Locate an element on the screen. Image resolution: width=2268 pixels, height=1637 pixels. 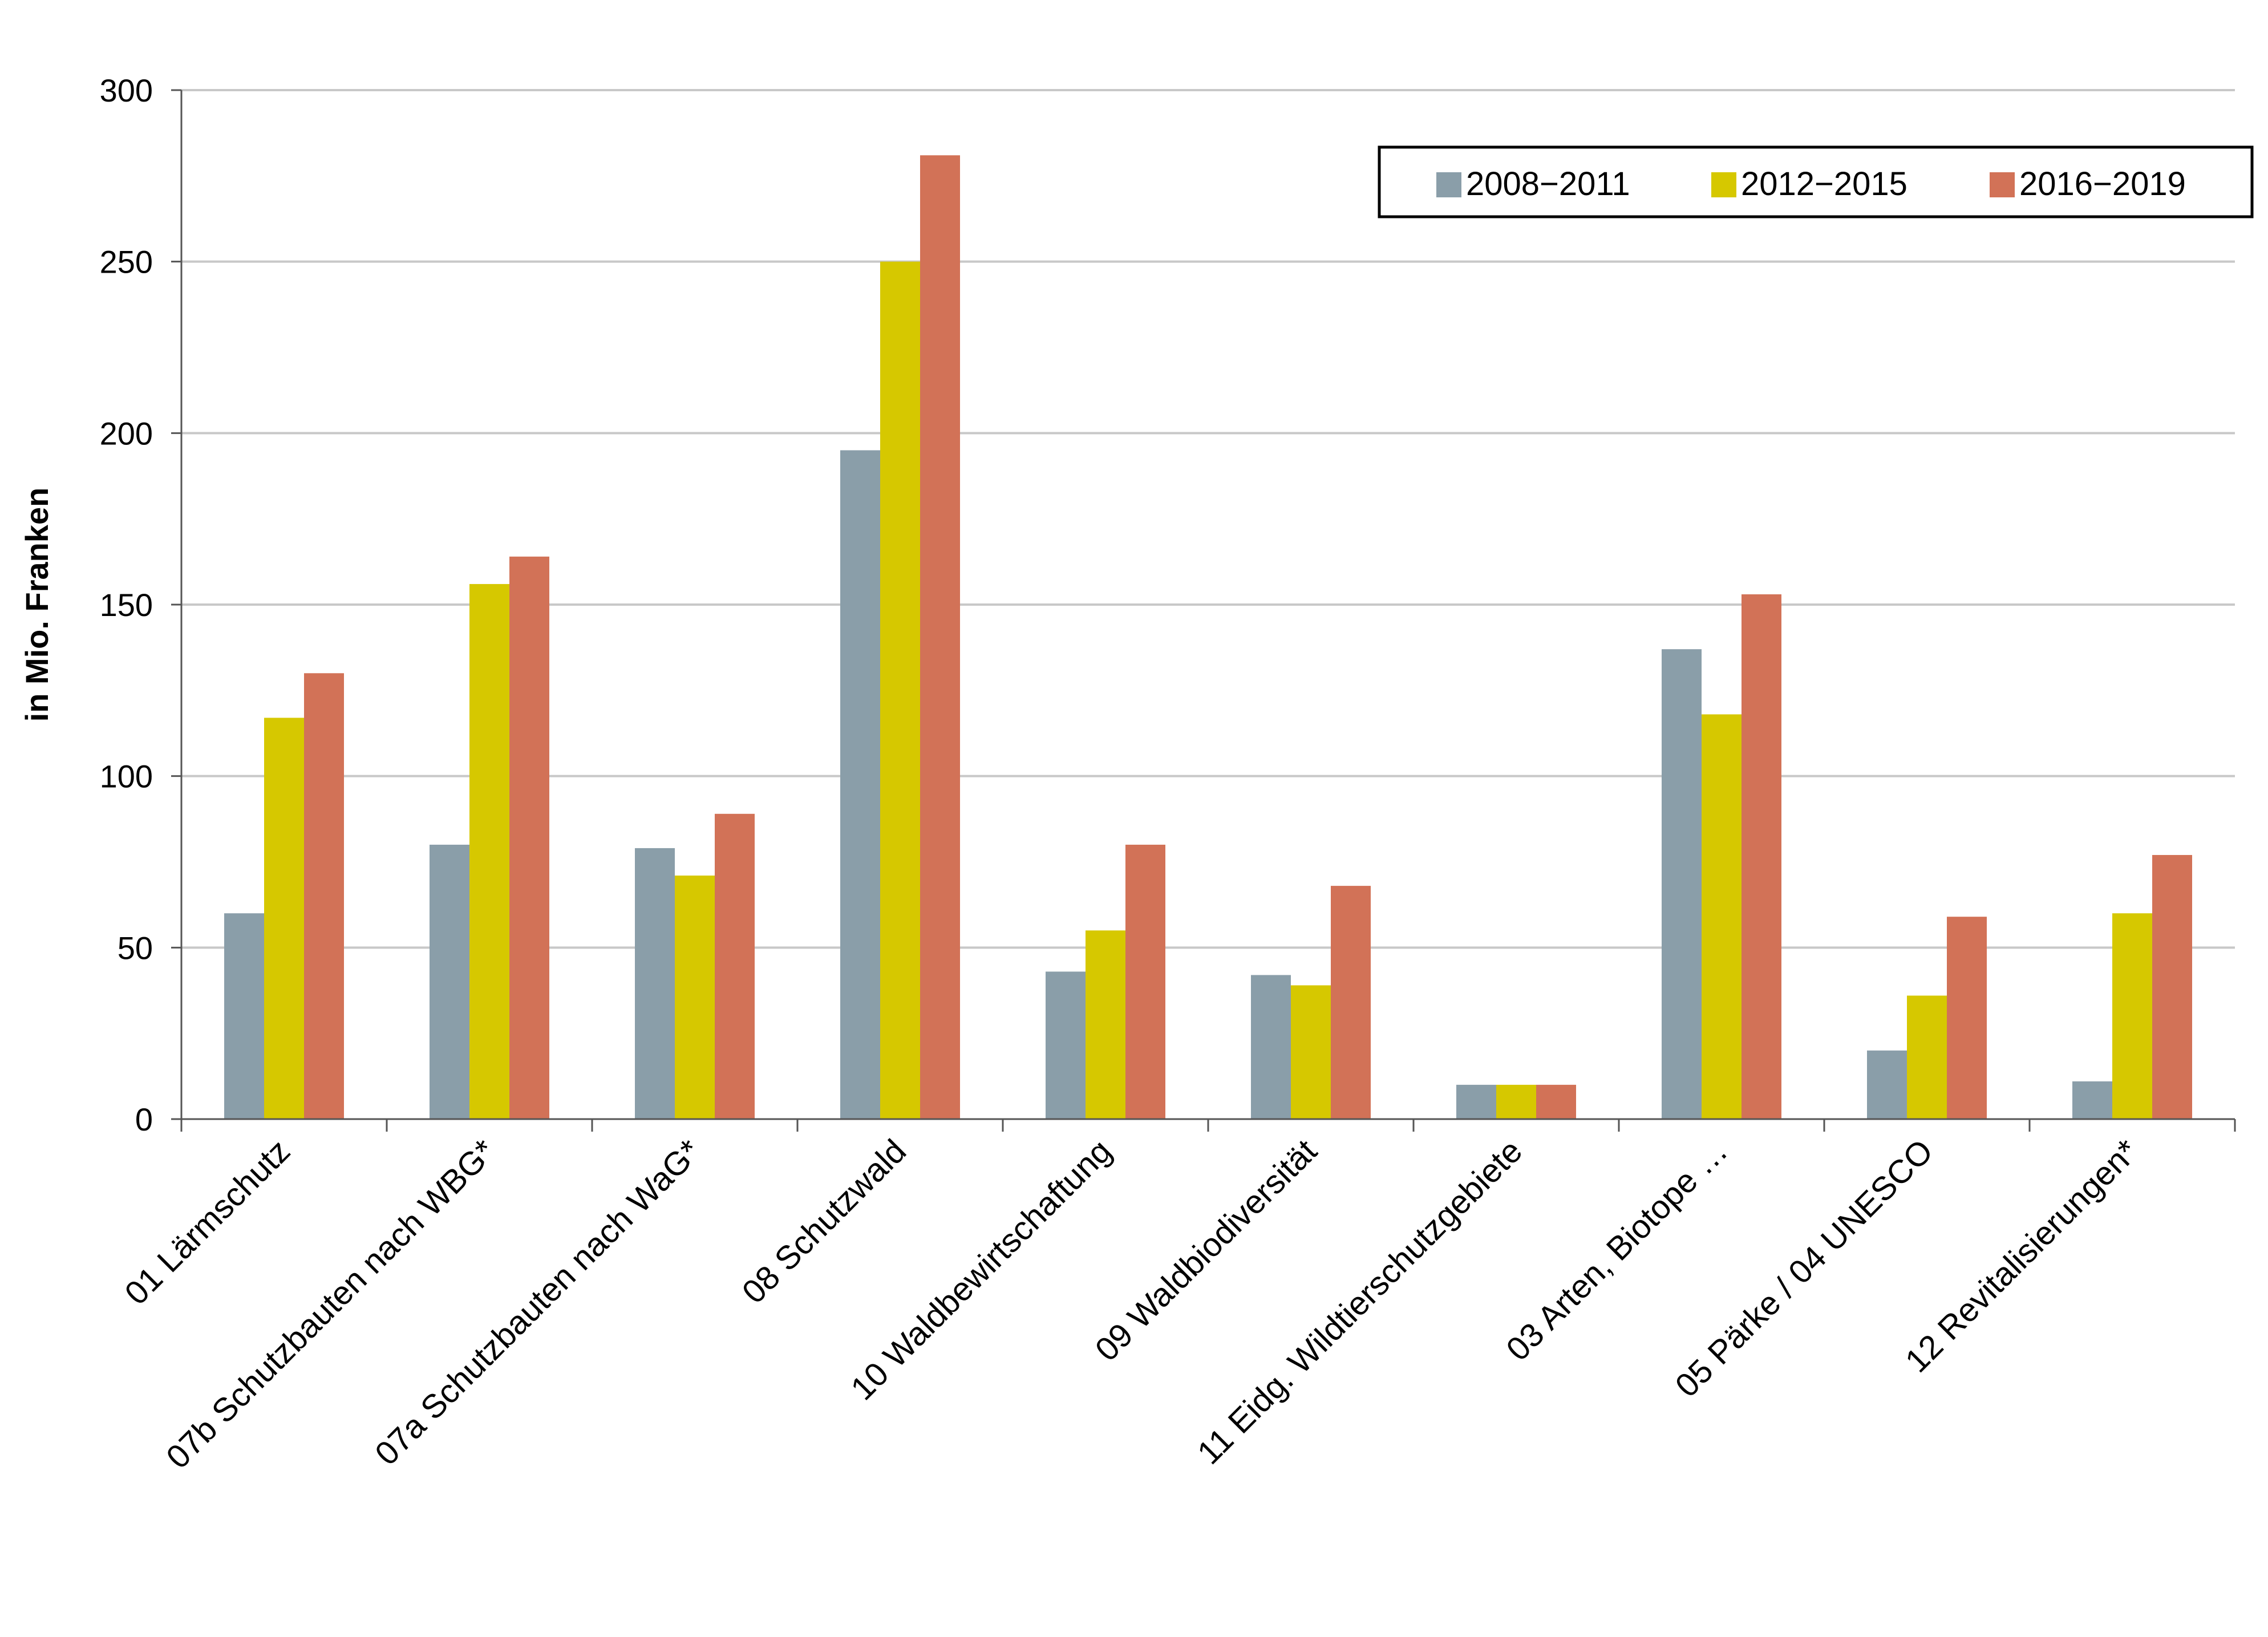
y-tick-label: 50 is located at coordinates (135, 948).